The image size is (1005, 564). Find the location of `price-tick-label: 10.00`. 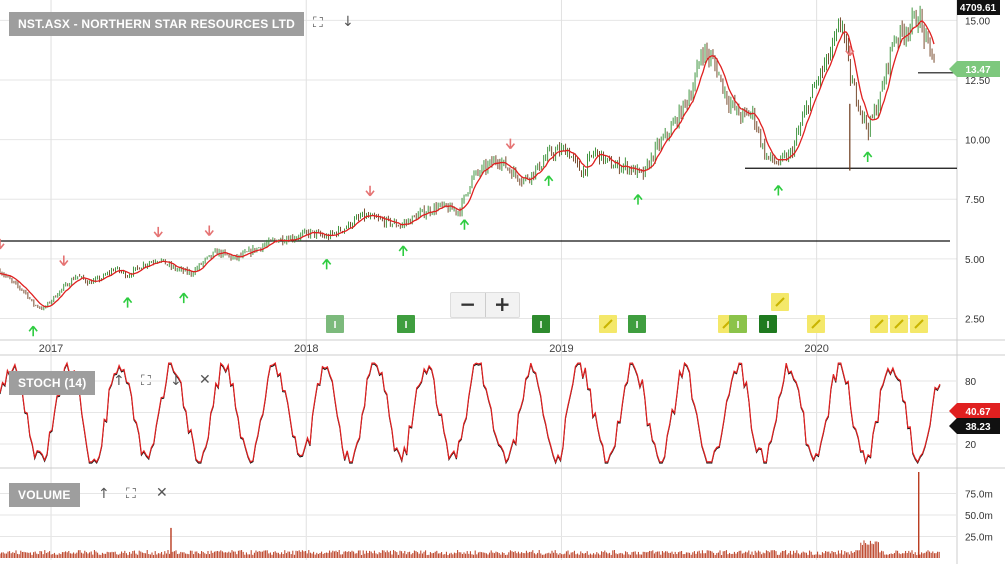

price-tick-label: 10.00 is located at coordinates (977, 141).